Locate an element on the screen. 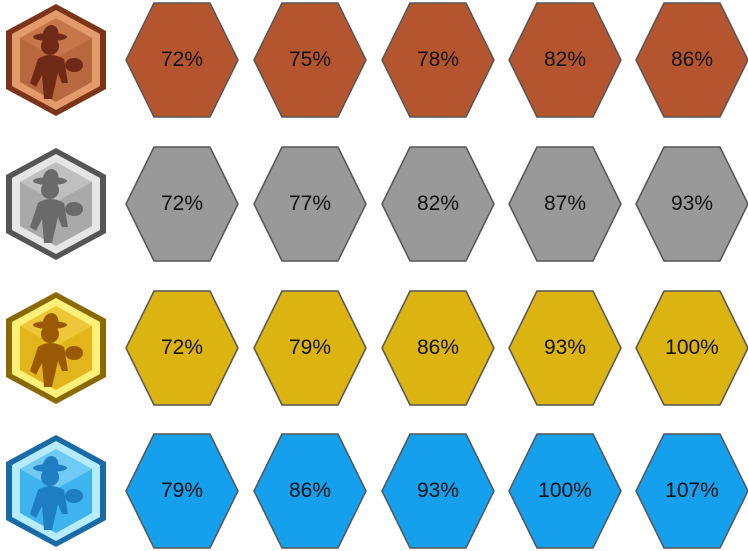  hex-value-bronze-3: 78% is located at coordinates (438, 60).